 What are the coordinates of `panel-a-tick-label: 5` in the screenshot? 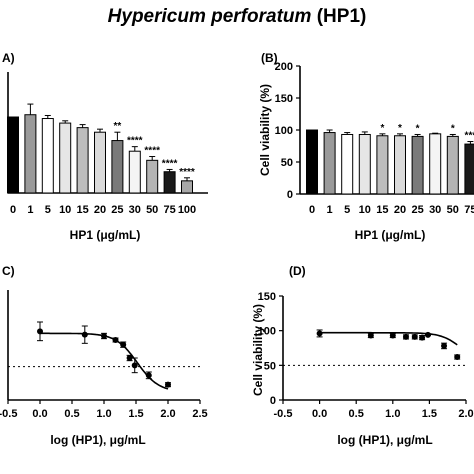 It's located at (48, 210).